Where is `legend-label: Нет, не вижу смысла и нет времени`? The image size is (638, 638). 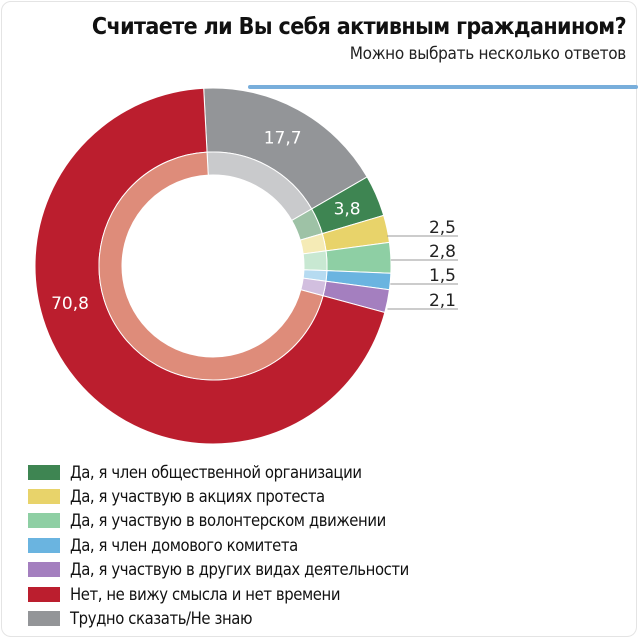
legend-label: Нет, не вижу смысла и нет времени is located at coordinates (205, 594).